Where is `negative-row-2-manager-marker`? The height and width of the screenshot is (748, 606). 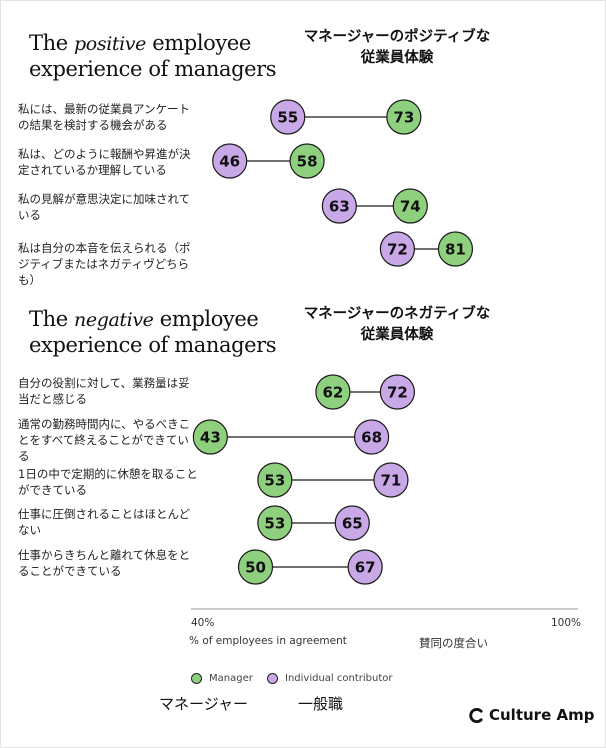
negative-row-2-manager-marker is located at coordinates (210, 437).